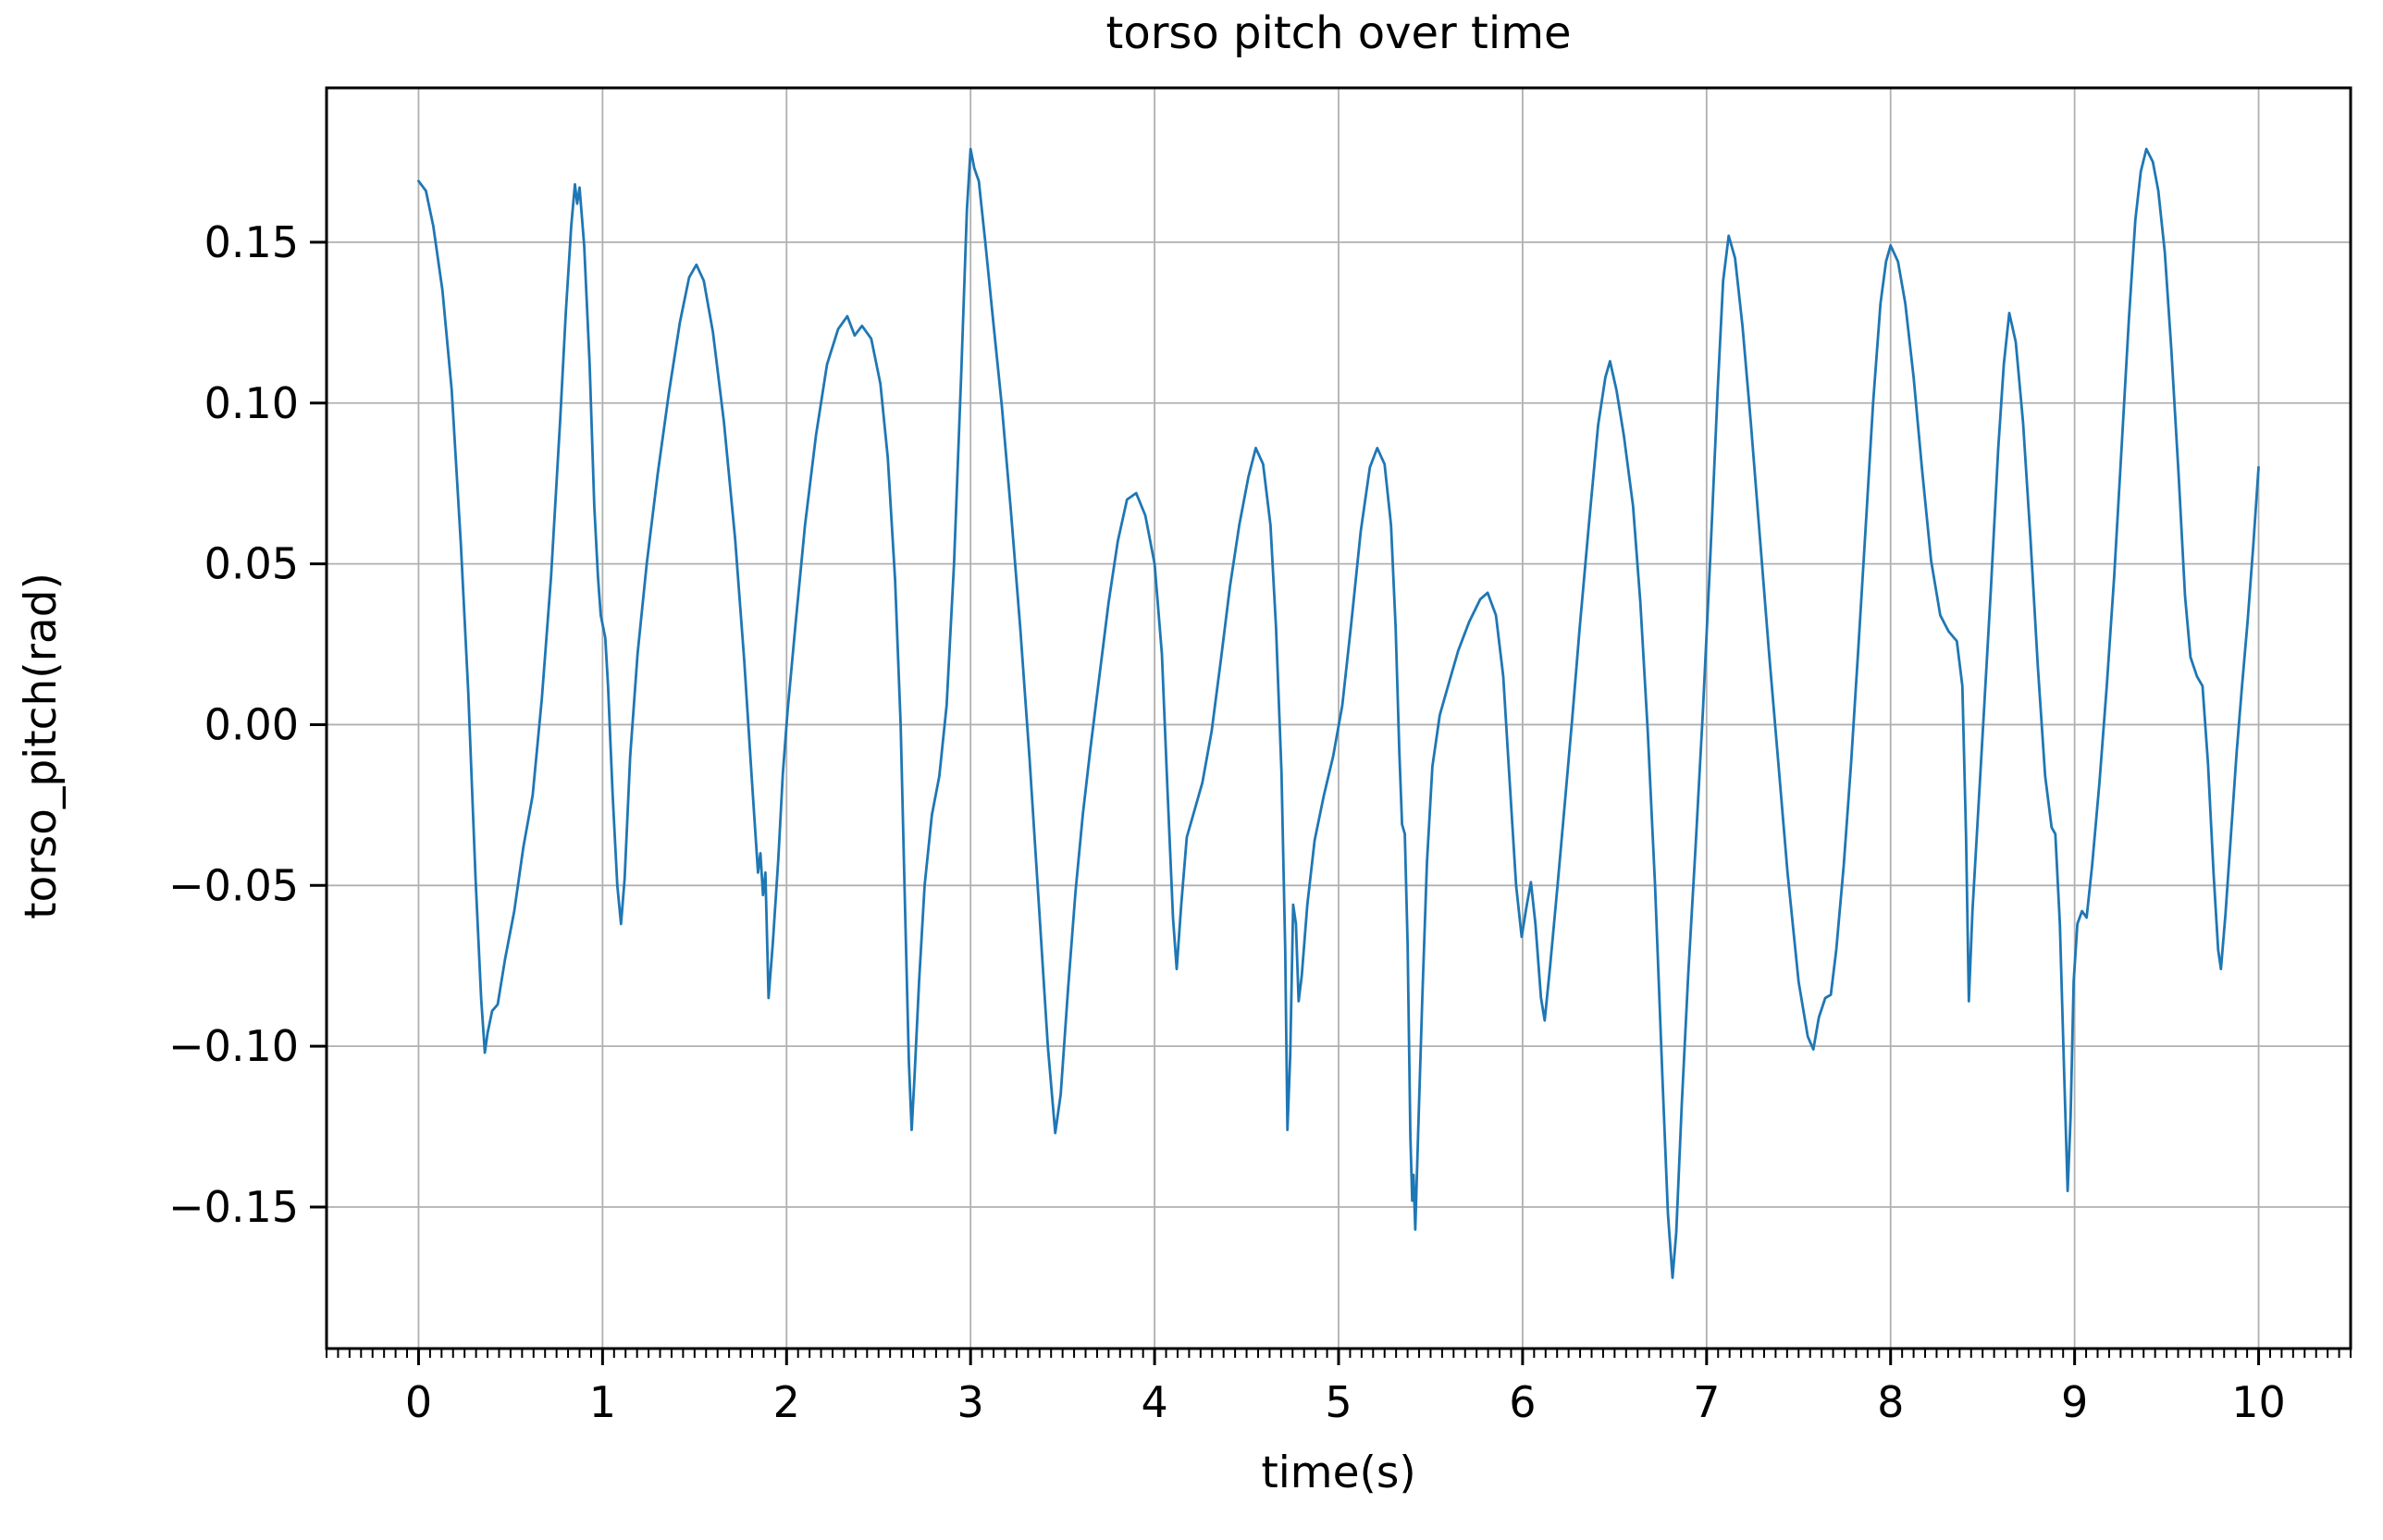  What do you see at coordinates (971, 1402) in the screenshot?
I see `x-tick-label: 3` at bounding box center [971, 1402].